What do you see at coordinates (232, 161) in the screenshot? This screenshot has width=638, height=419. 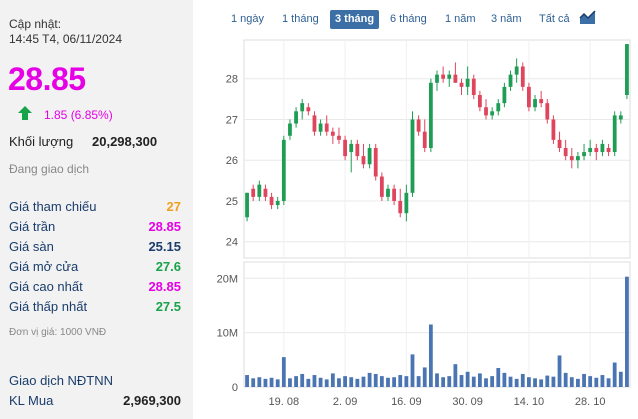 I see `price-tick-label: 26` at bounding box center [232, 161].